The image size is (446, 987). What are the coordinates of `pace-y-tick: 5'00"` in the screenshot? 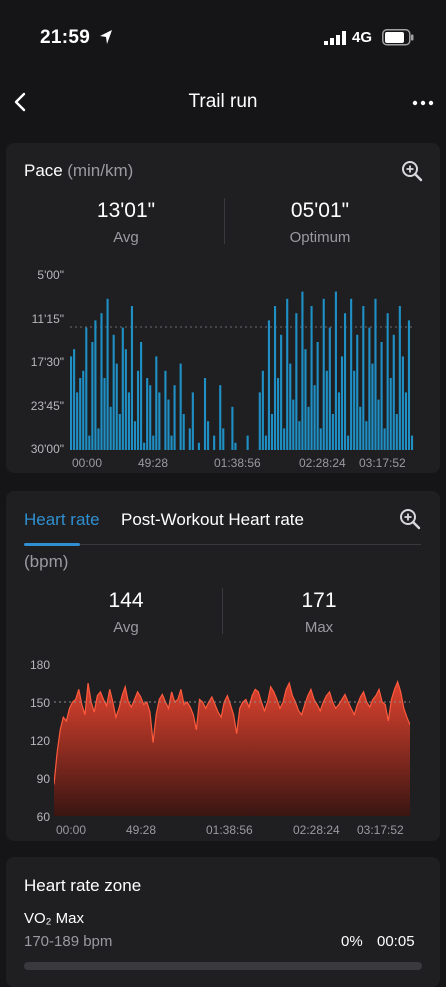 It's located at (50, 275).